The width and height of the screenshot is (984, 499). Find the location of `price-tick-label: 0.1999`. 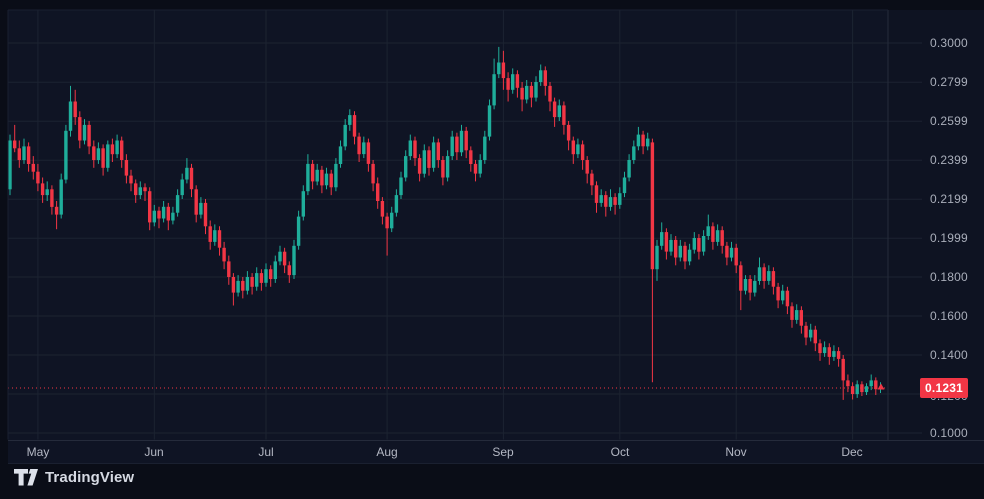

price-tick-label: 0.1999 is located at coordinates (949, 238).